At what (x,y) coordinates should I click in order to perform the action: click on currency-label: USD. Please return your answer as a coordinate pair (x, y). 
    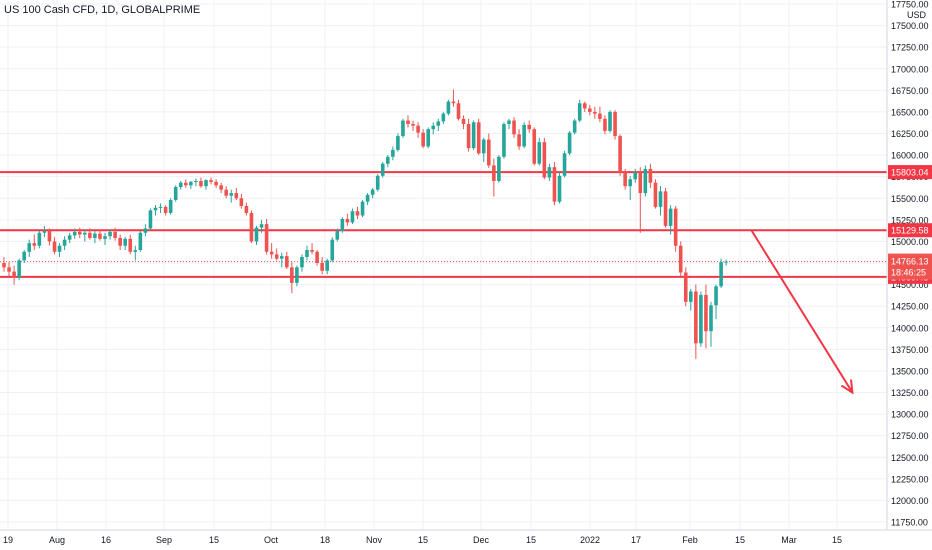
    Looking at the image, I should click on (916, 15).